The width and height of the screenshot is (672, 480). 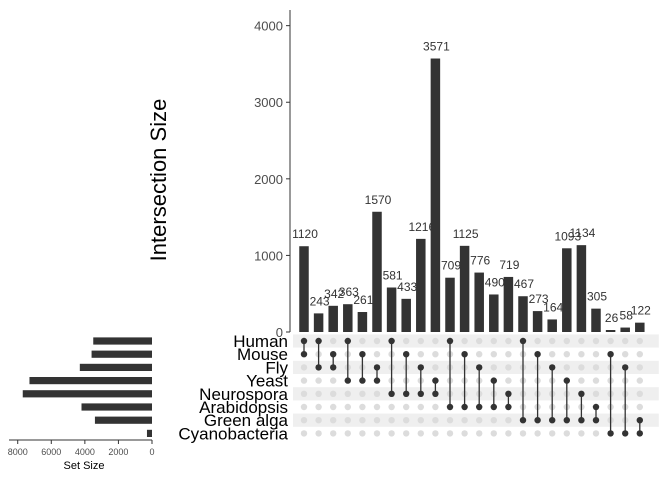 I want to click on intersection-value-label: 164, so click(x=553, y=307).